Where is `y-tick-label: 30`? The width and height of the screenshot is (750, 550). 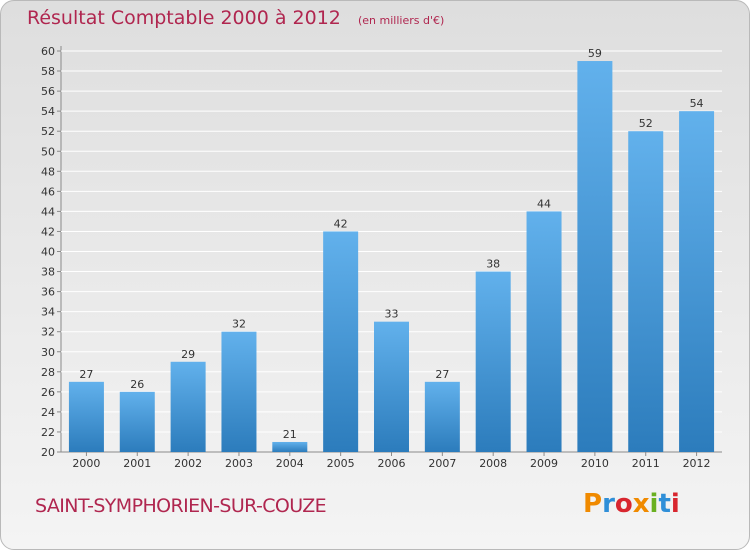
y-tick-label: 30 is located at coordinates (48, 352).